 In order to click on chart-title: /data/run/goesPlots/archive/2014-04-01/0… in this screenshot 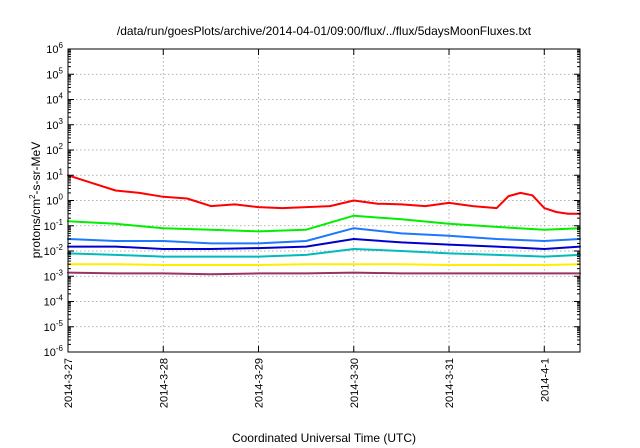, I will do `click(324, 31)`.